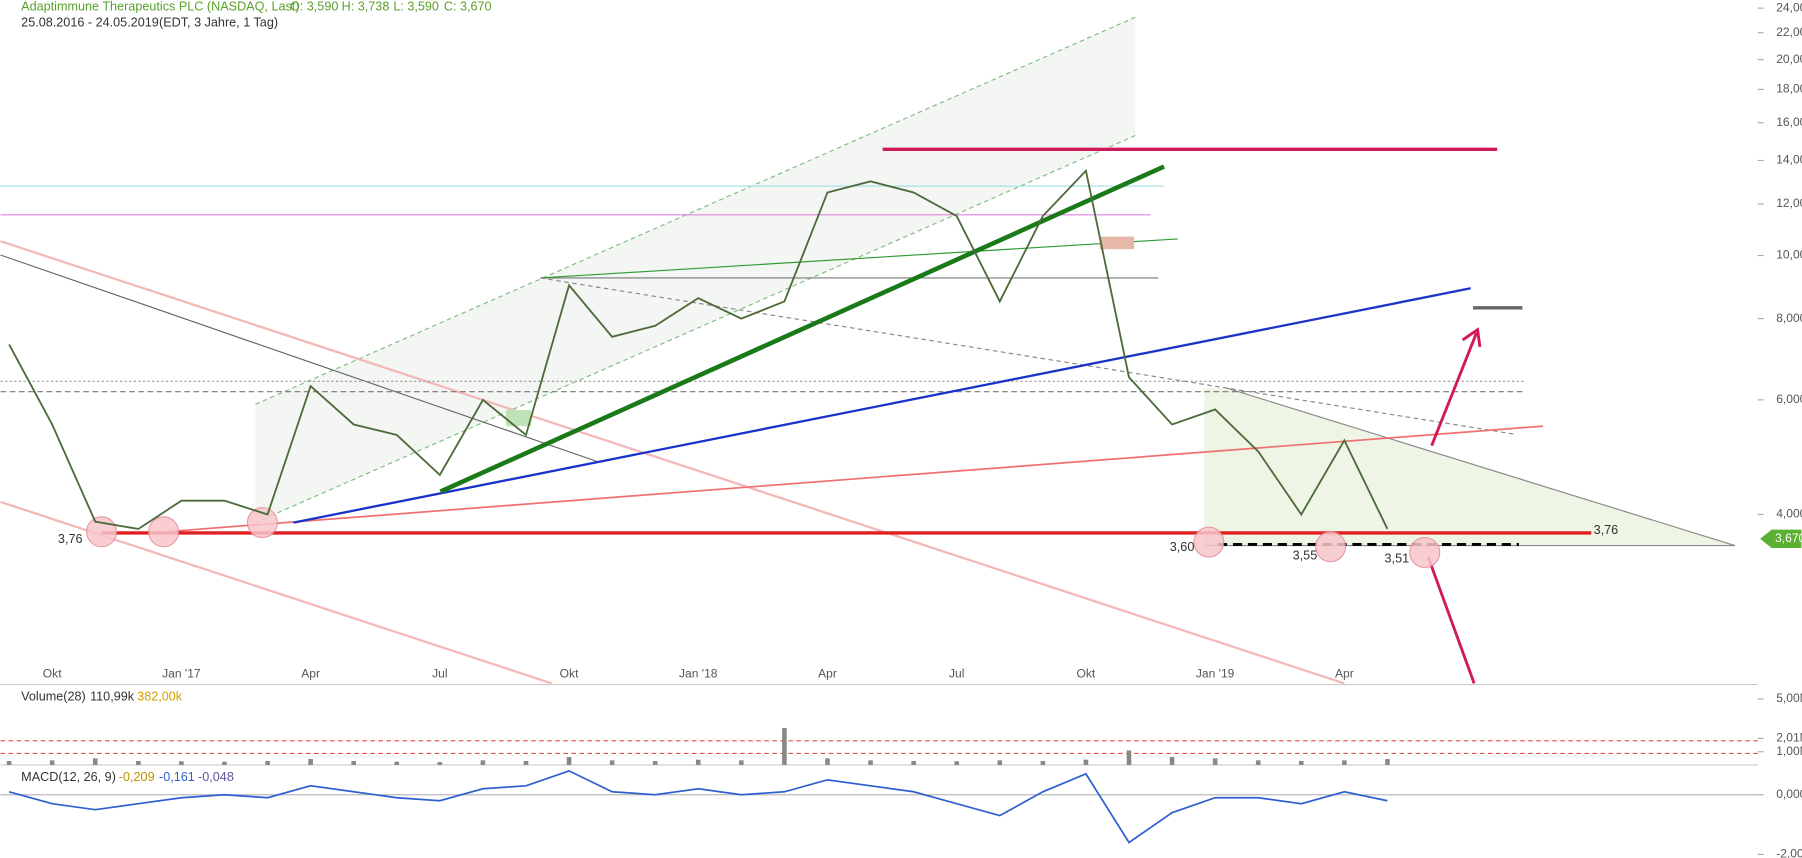  I want to click on markers, so click(763, 537).